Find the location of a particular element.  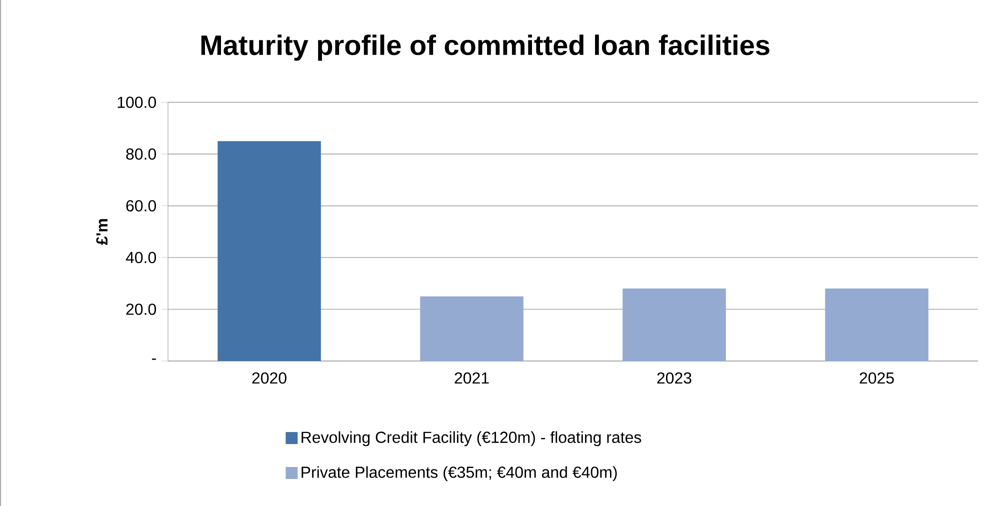

y-tick-label: - is located at coordinates (154, 359).